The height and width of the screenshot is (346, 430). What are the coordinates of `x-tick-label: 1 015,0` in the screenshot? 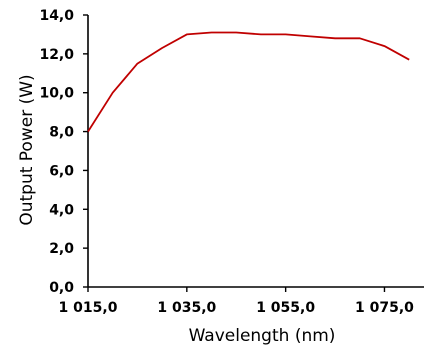 It's located at (88, 308).